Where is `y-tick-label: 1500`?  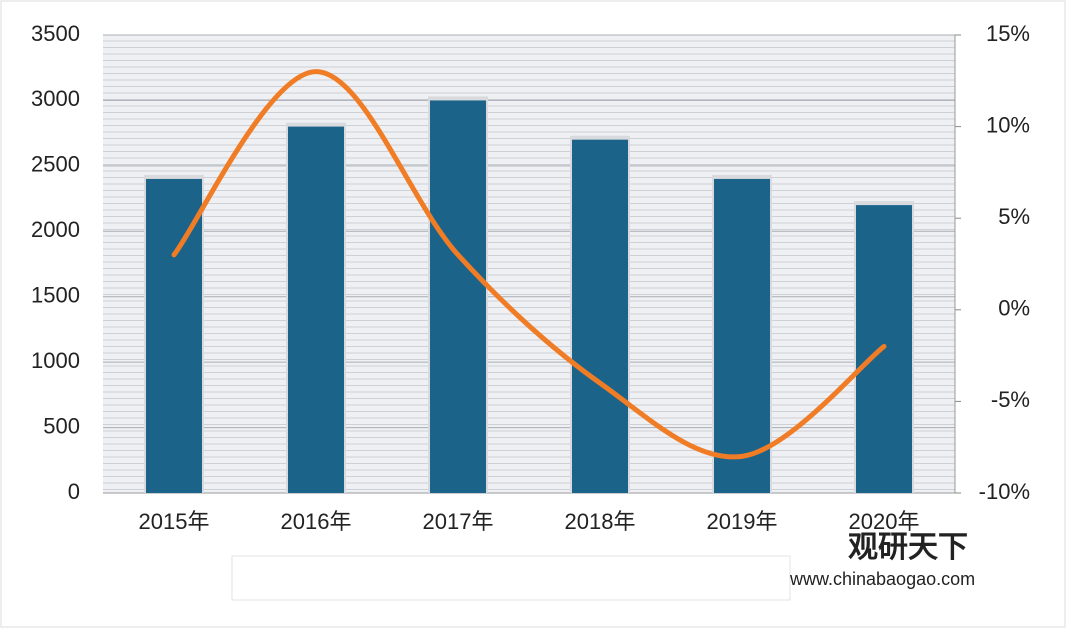
y-tick-label: 1500 is located at coordinates (55, 295).